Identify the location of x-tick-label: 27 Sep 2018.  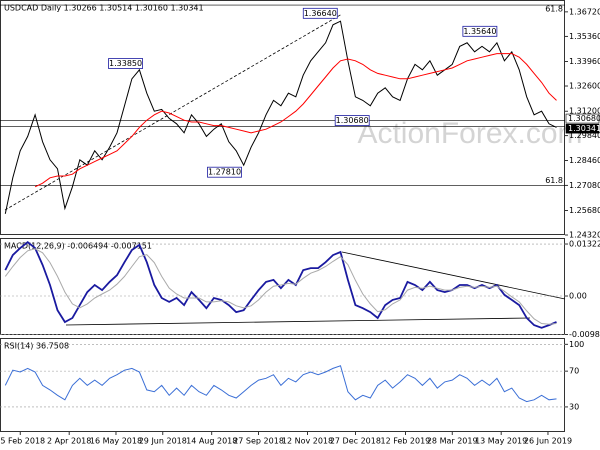
(258, 441).